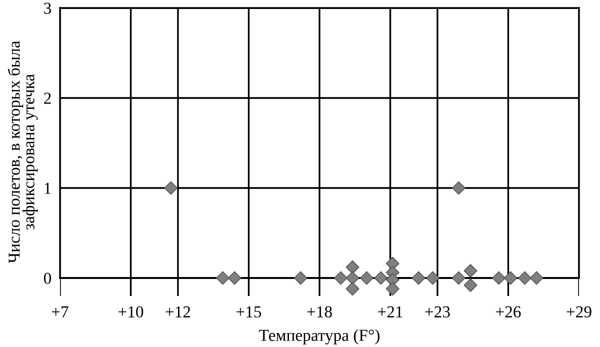 Image resolution: width=600 pixels, height=347 pixels. What do you see at coordinates (579, 312) in the screenshot?
I see `x-tick-label: +29` at bounding box center [579, 312].